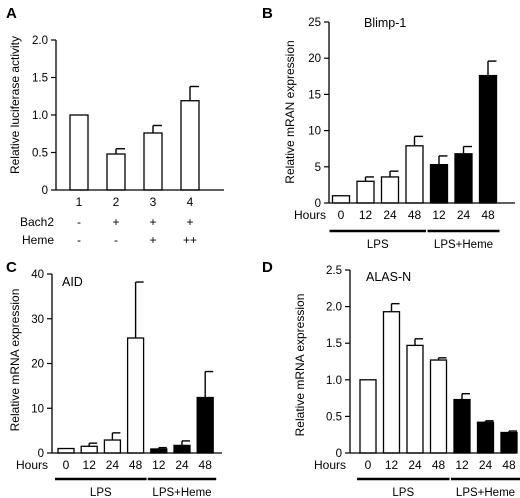  Describe the element at coordinates (334, 344) in the screenshot. I see `panel-d-y-tick-label: 1.5` at that location.